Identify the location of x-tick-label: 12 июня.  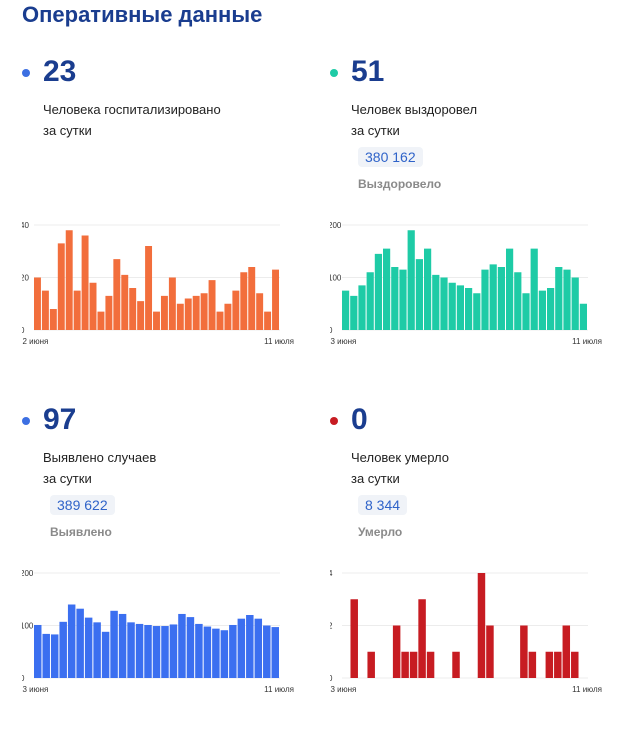
(35, 341).